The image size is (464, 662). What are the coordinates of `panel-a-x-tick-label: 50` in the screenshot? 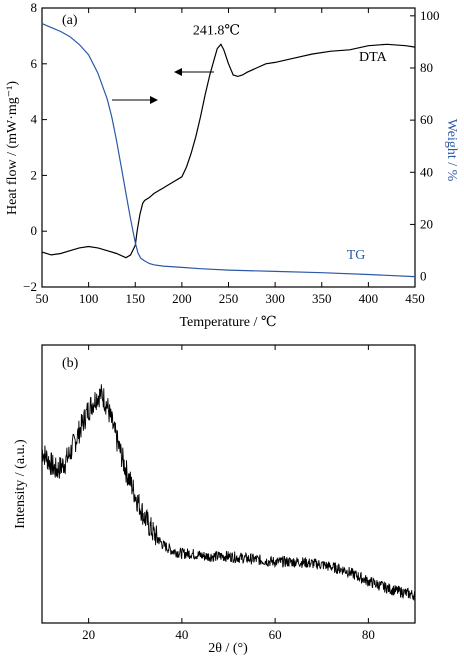 It's located at (42, 298).